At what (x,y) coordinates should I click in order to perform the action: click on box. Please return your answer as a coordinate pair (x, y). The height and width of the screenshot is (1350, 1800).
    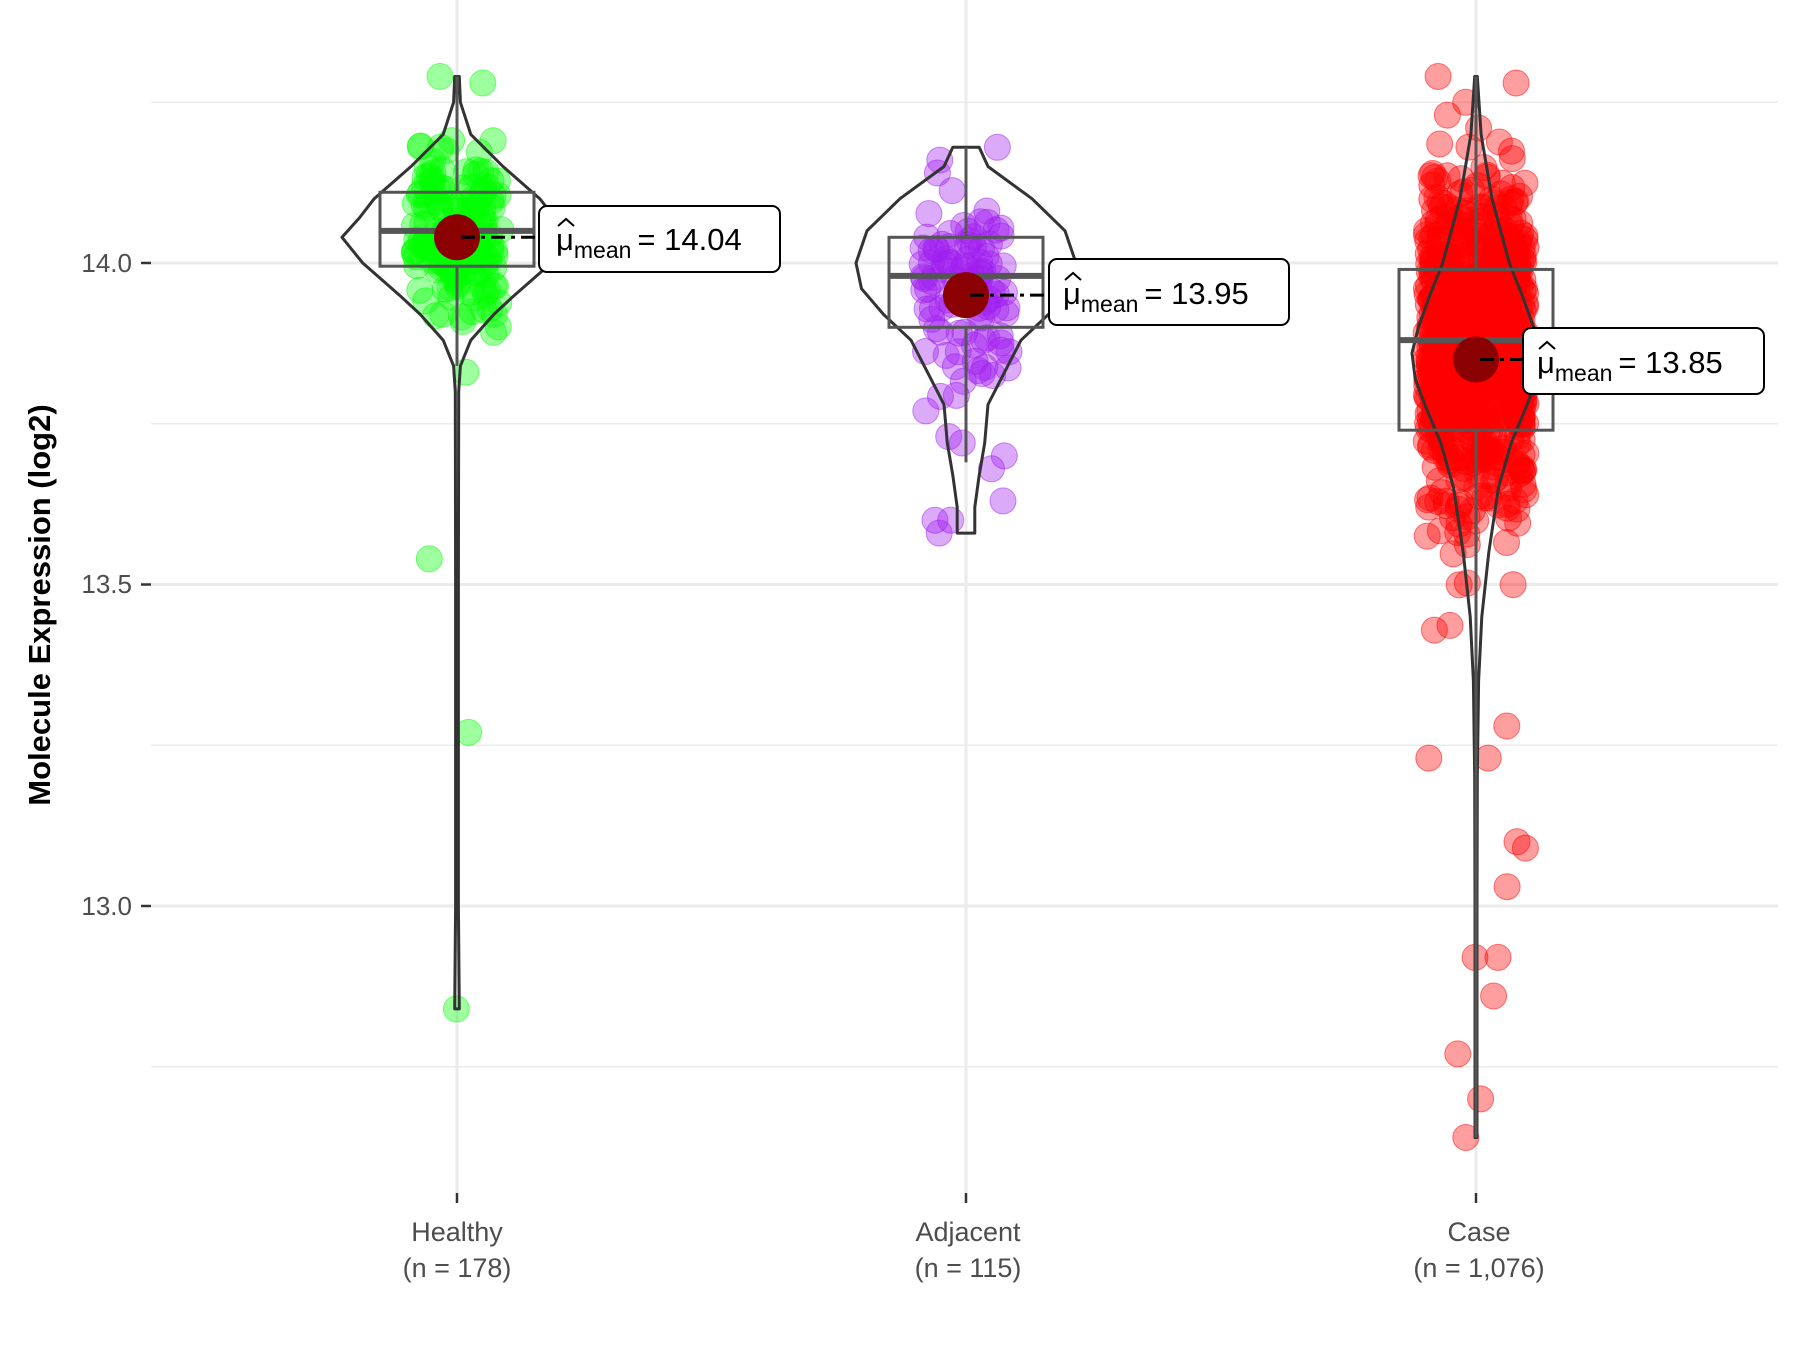
    Looking at the image, I should click on (966, 282).